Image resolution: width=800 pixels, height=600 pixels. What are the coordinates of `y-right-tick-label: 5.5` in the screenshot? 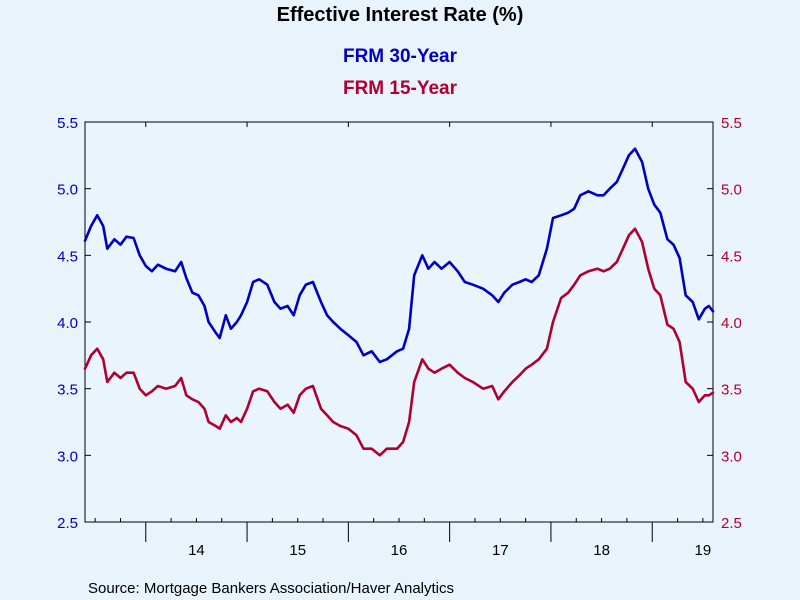 It's located at (731, 123).